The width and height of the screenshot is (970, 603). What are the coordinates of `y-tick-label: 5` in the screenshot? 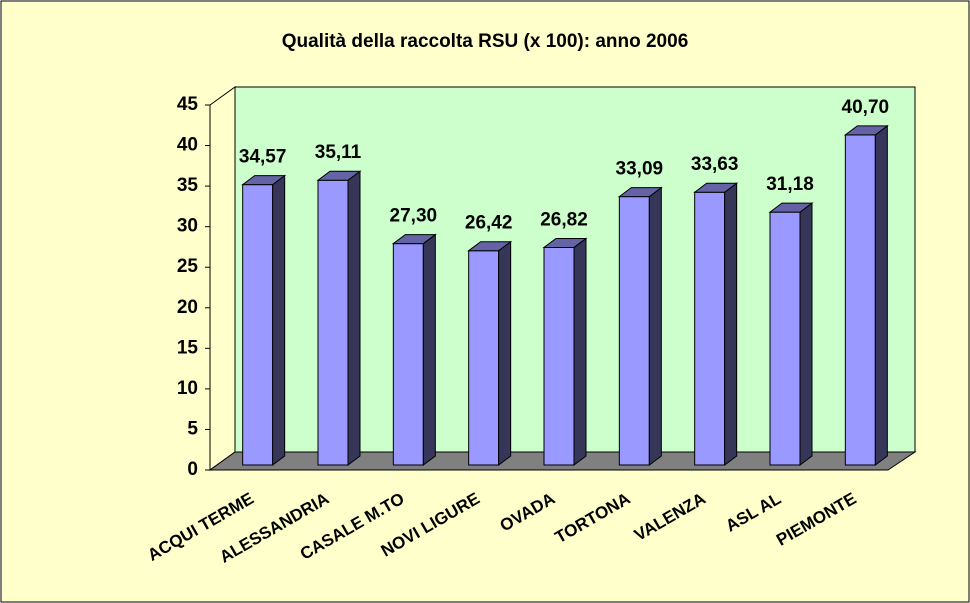 It's located at (192, 428).